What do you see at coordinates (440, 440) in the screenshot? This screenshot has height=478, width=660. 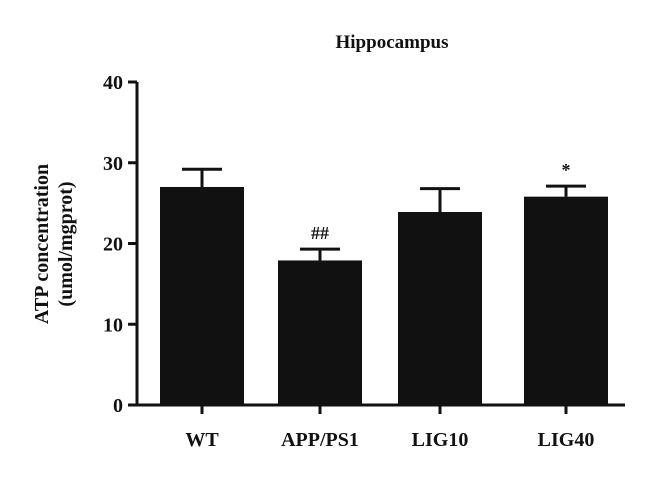 I see `x-tick-label: LIG10` at bounding box center [440, 440].